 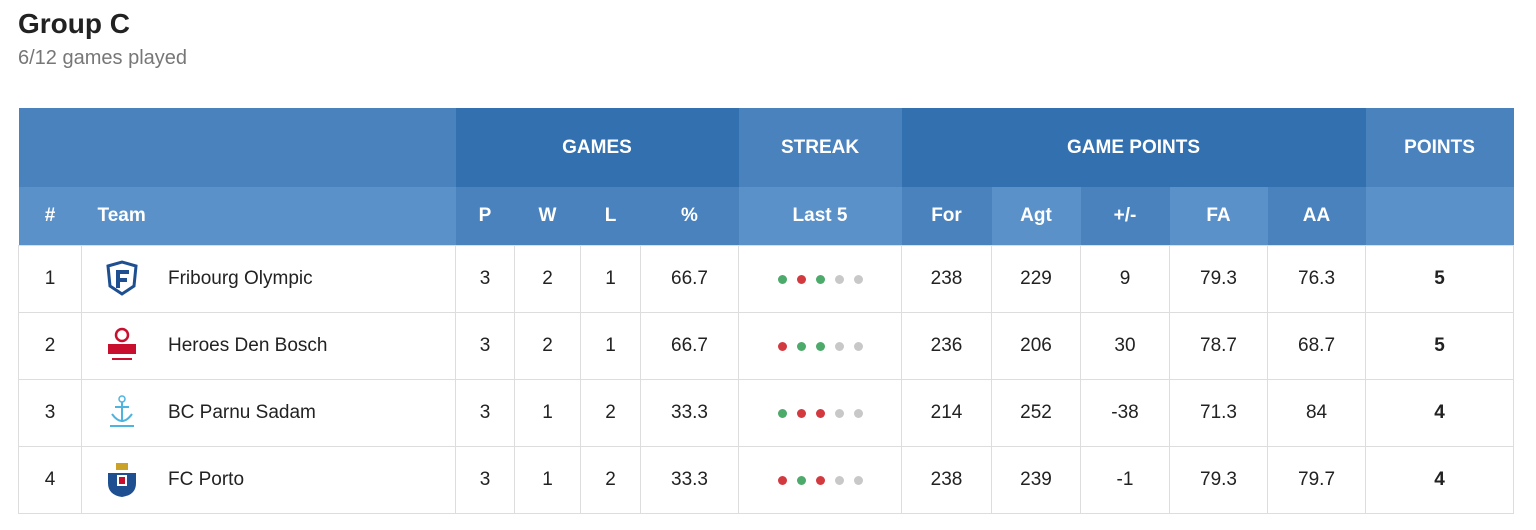 What do you see at coordinates (268, 480) in the screenshot?
I see `team-cell: FC Porto` at bounding box center [268, 480].